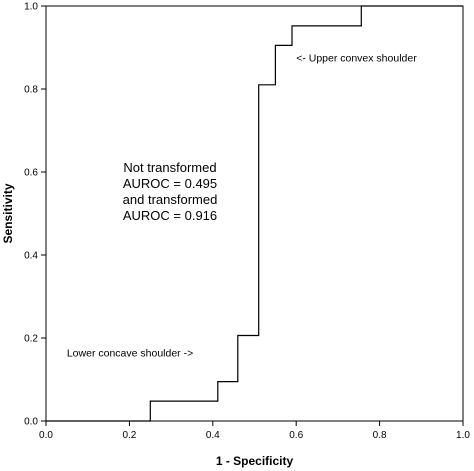 This screenshot has width=474, height=471. What do you see at coordinates (356, 59) in the screenshot?
I see `annotation-upper: <- Upper convex shoulder` at bounding box center [356, 59].